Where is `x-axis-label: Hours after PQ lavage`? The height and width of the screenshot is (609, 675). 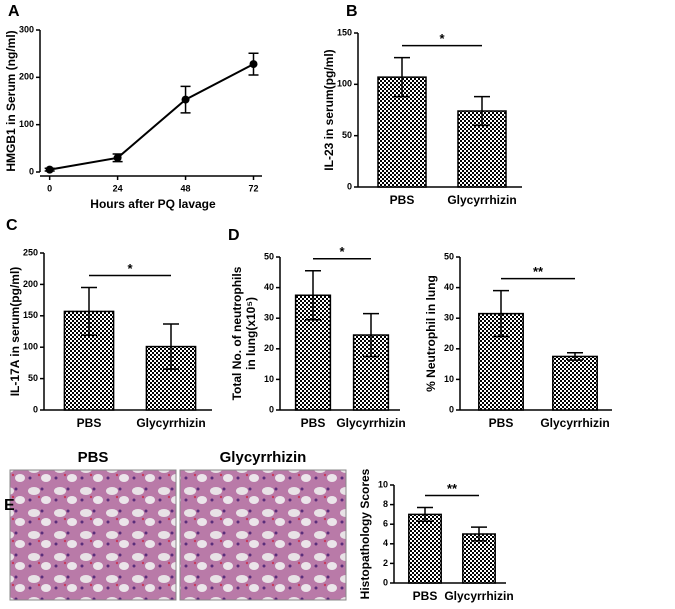
x-axis-label: Hours after PQ lavage is located at coordinates (153, 204).